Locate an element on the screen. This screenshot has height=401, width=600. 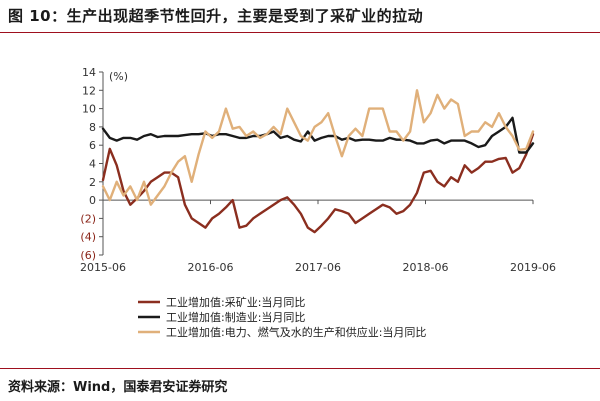
x-tick-label: 2015-06 is located at coordinates (103, 267).